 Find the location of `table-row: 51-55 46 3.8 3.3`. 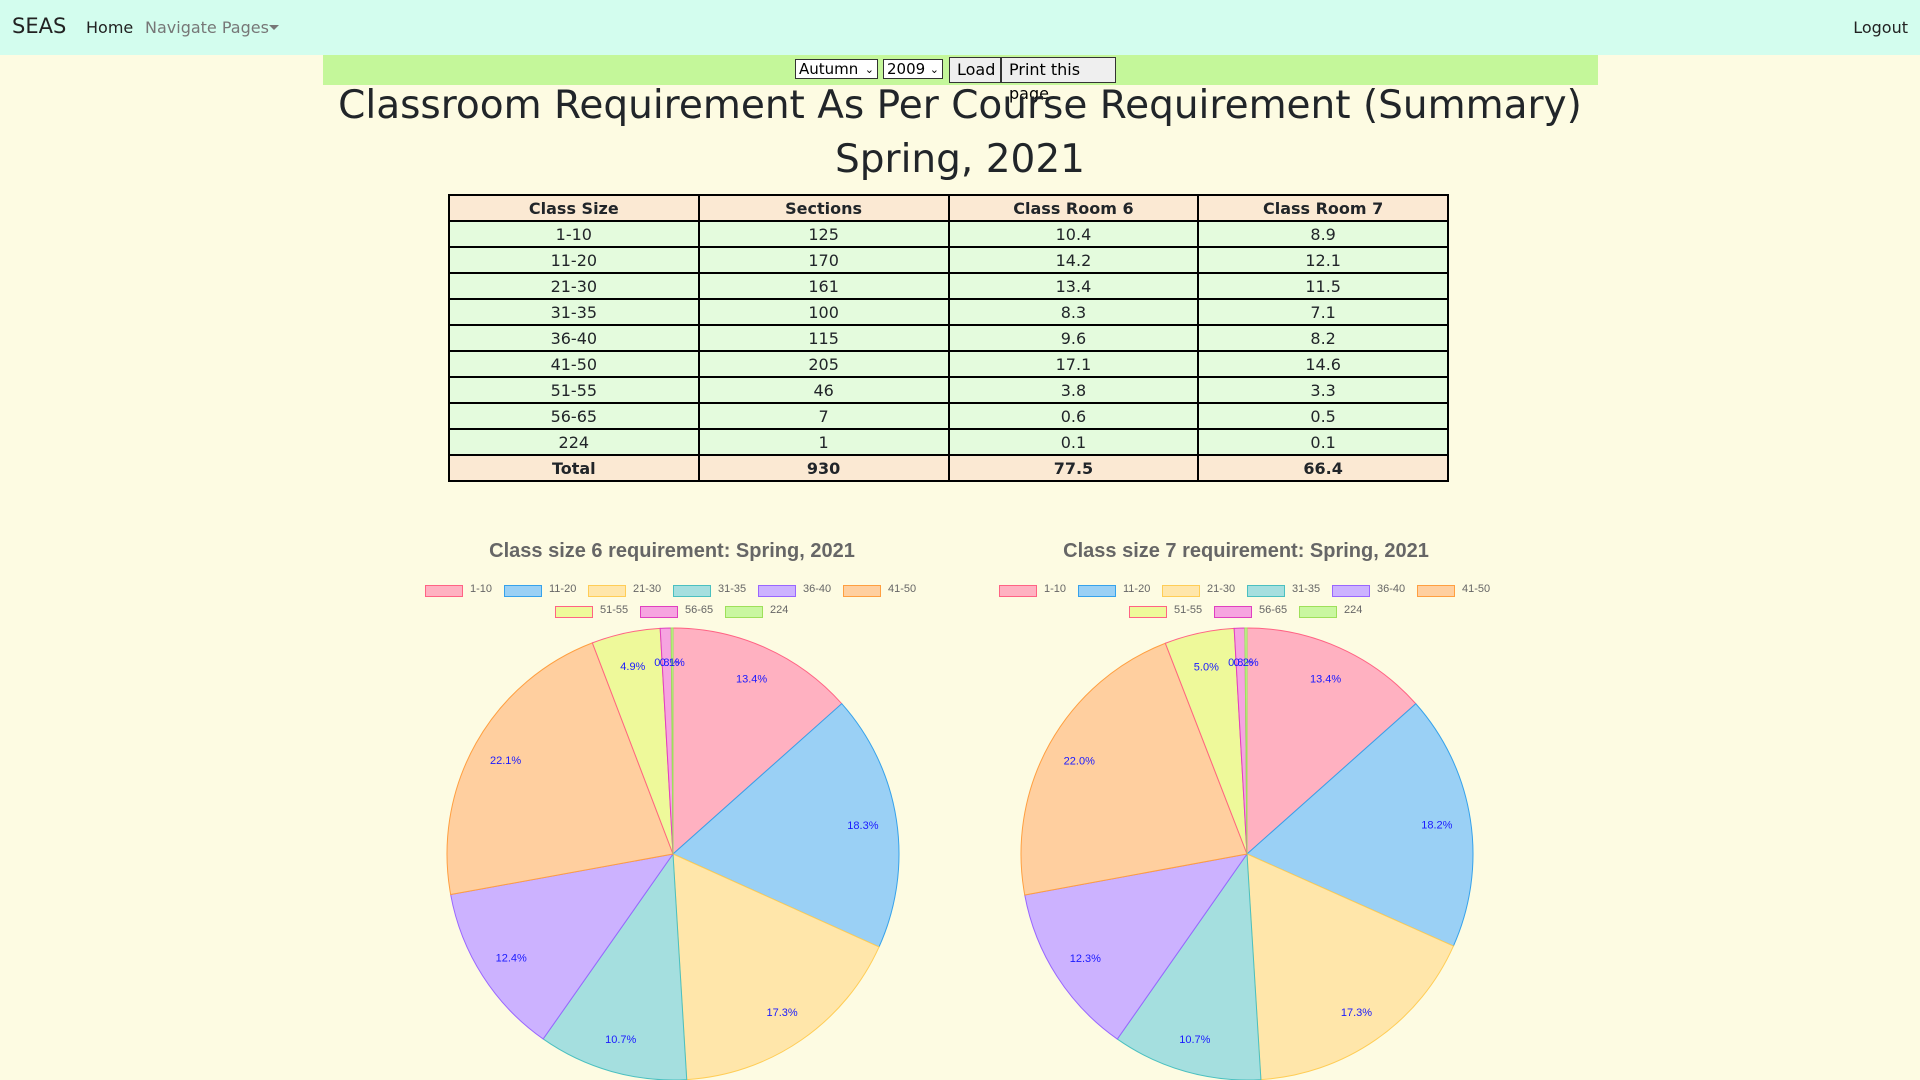

table-row: 51-55 46 3.8 3.3 is located at coordinates (948, 390).